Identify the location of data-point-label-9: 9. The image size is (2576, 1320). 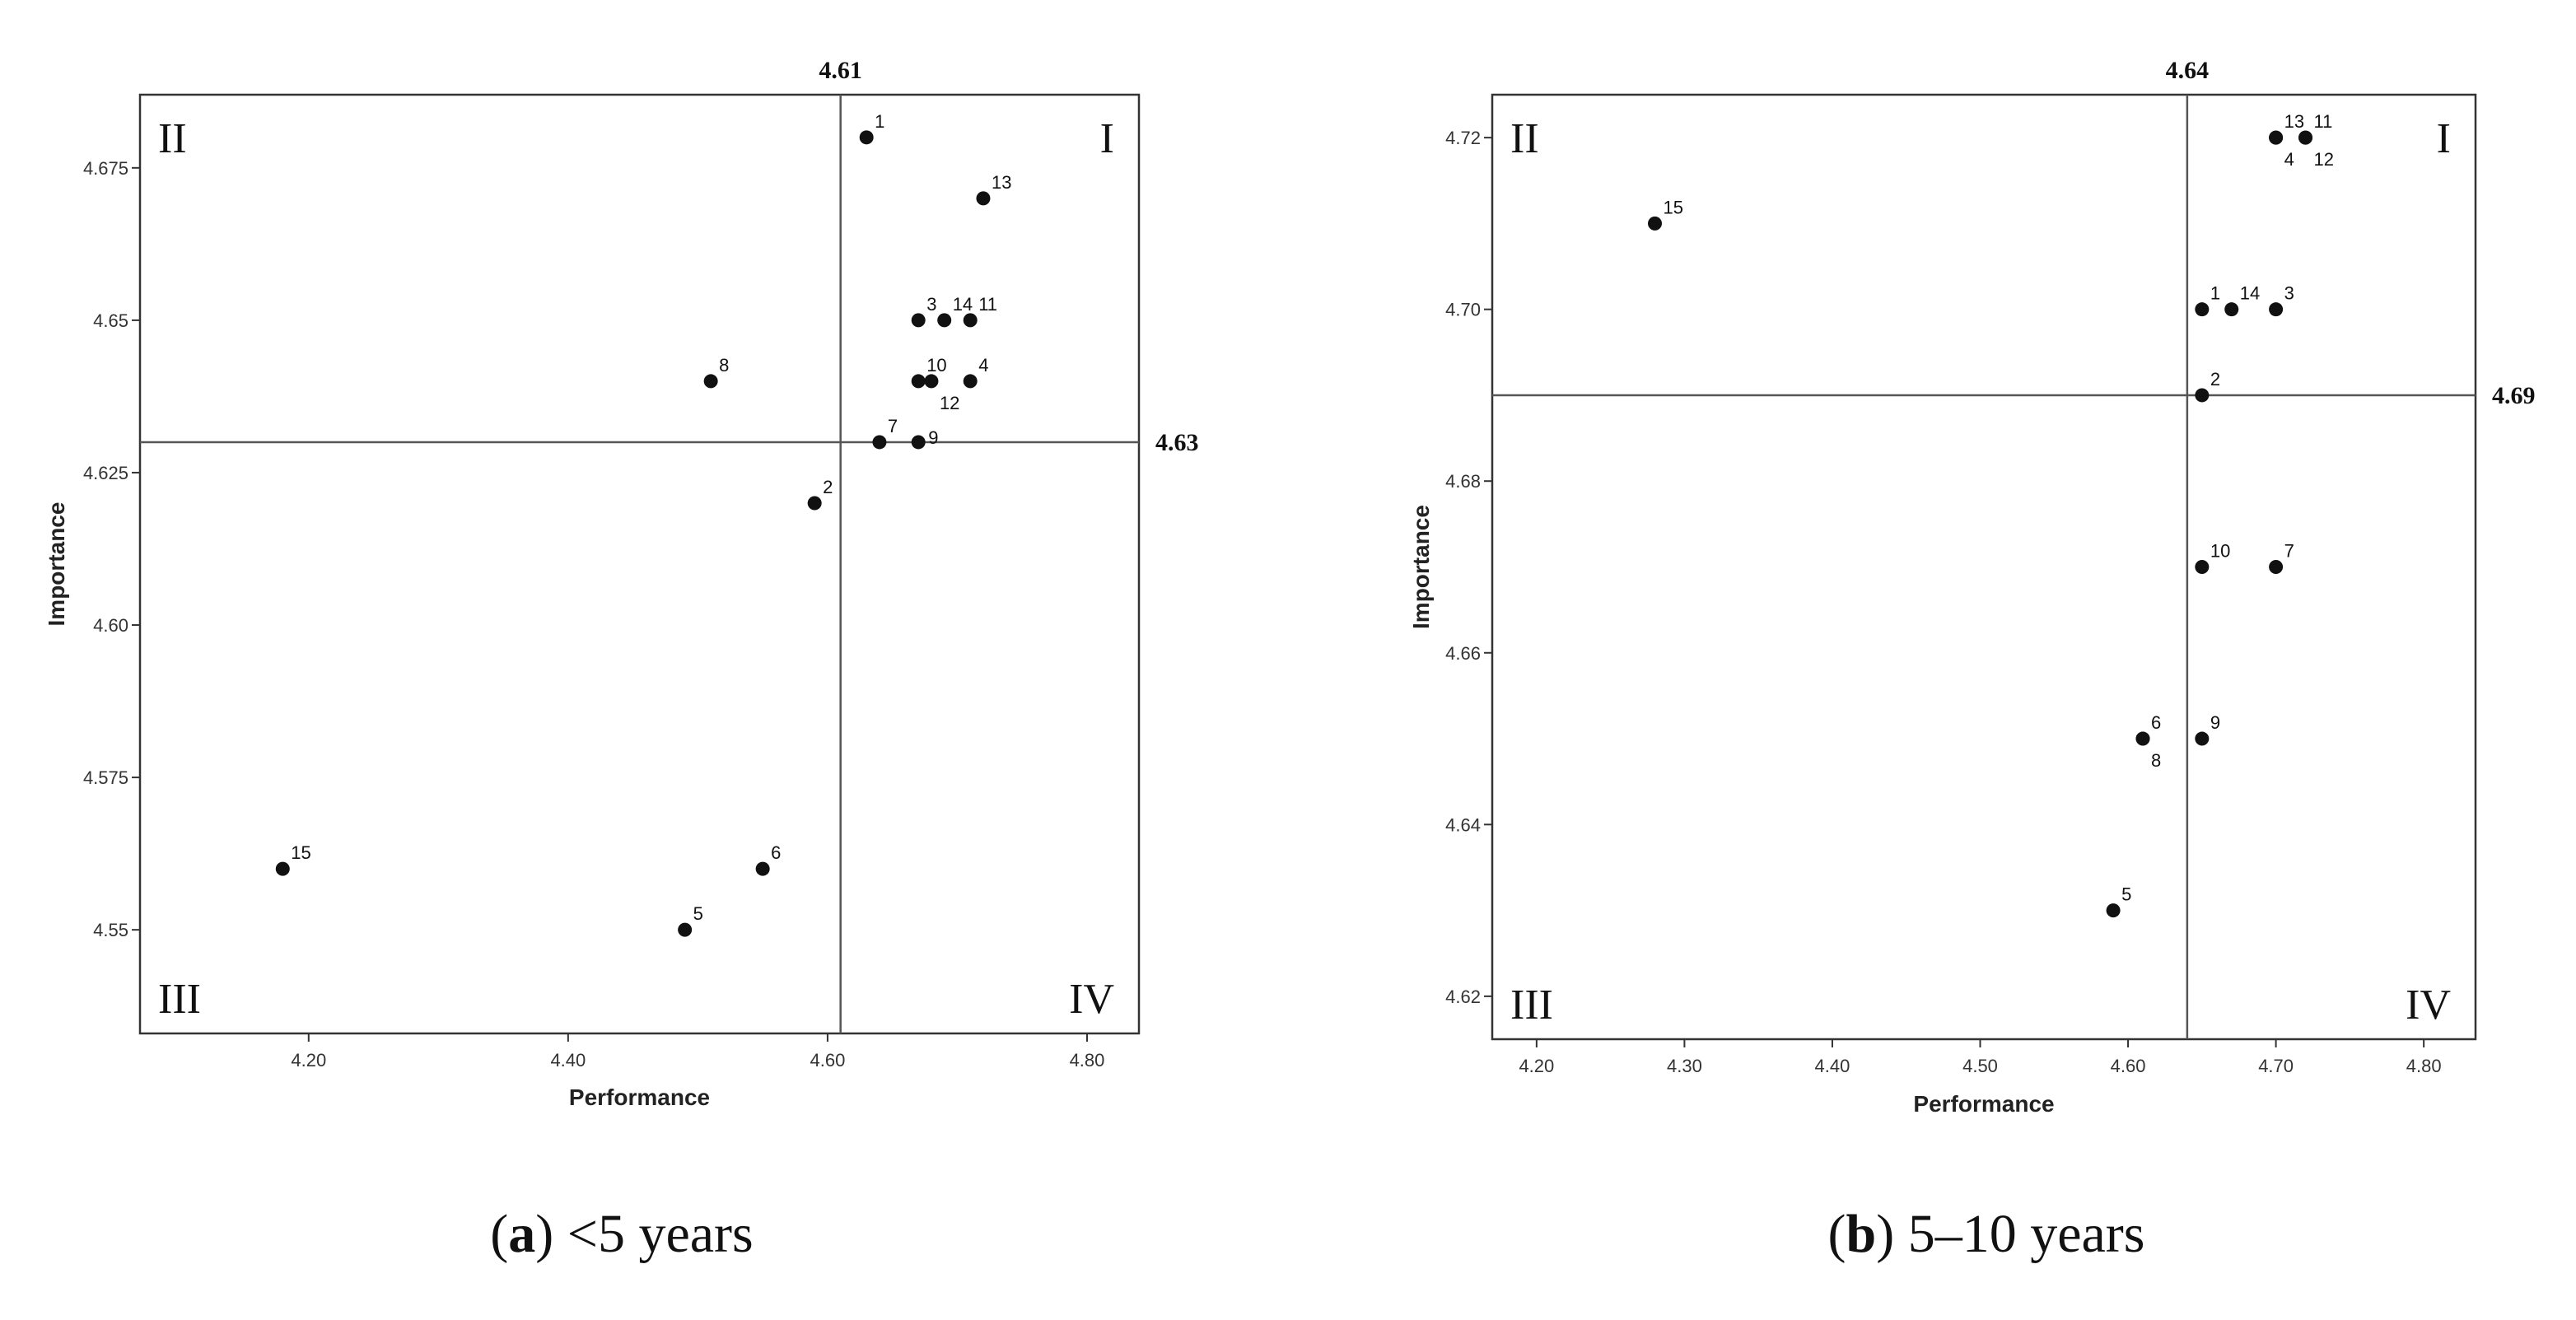
(2215, 722).